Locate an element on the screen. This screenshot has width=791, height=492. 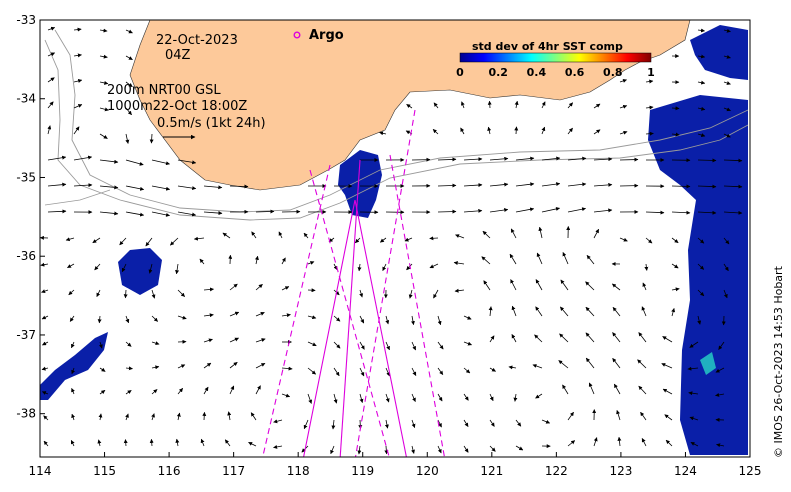
lat-tick-label: -38 is located at coordinates (26, 414).